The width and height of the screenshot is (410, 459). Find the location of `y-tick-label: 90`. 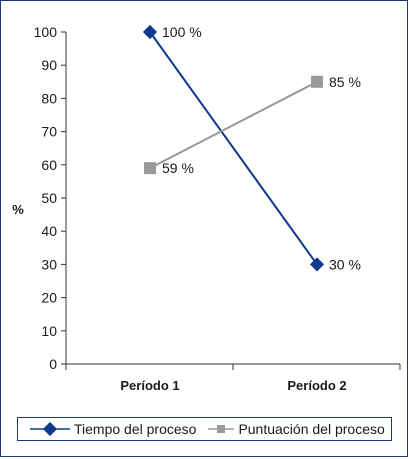

y-tick-label: 90 is located at coordinates (49, 65).